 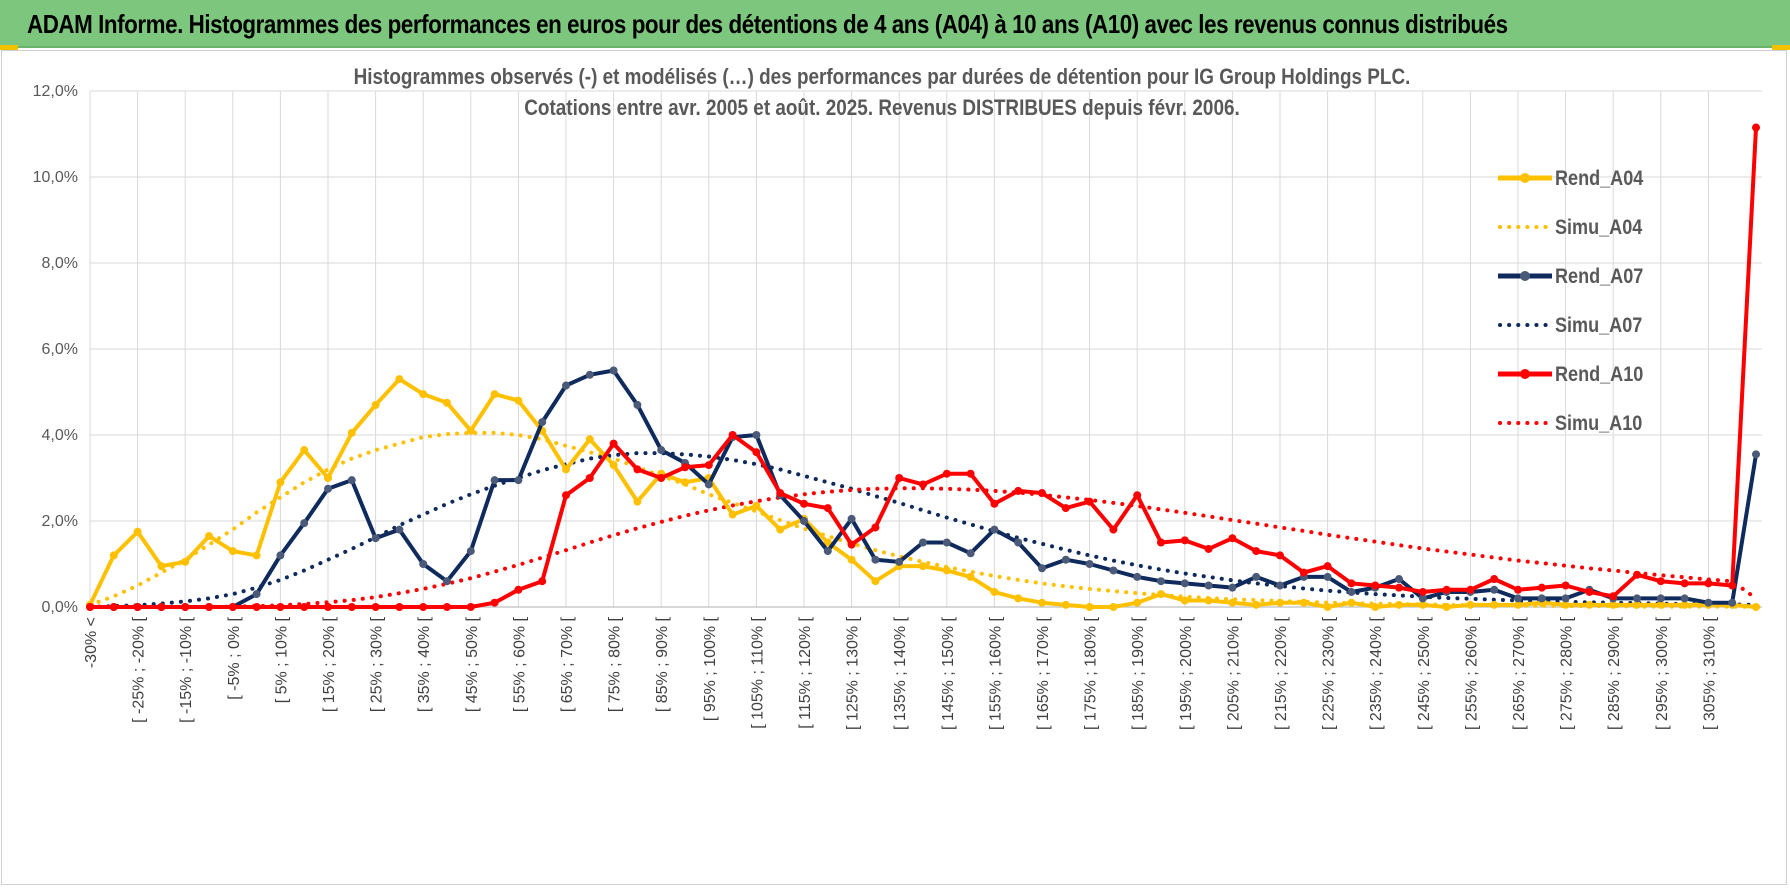 I want to click on legend-item: Simu_A10, so click(x=1570, y=424).